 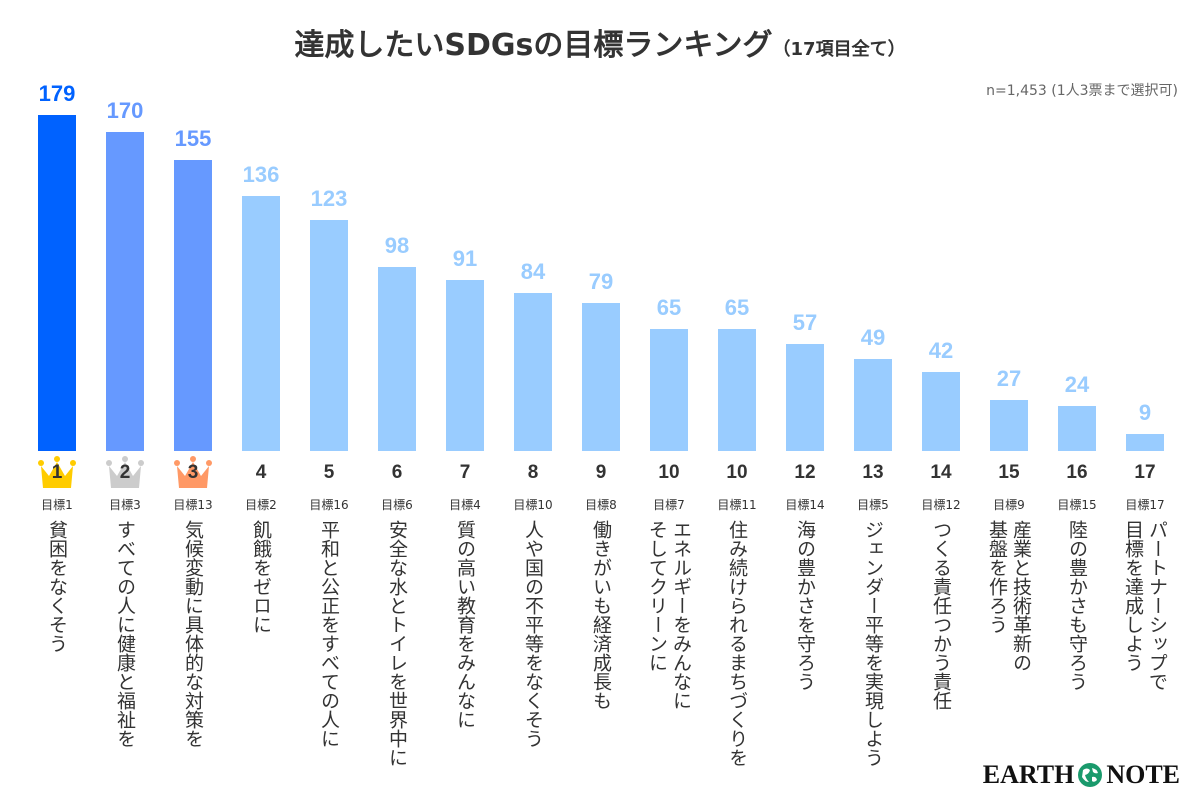 What do you see at coordinates (261, 174) in the screenshot?
I see `value-label: 136` at bounding box center [261, 174].